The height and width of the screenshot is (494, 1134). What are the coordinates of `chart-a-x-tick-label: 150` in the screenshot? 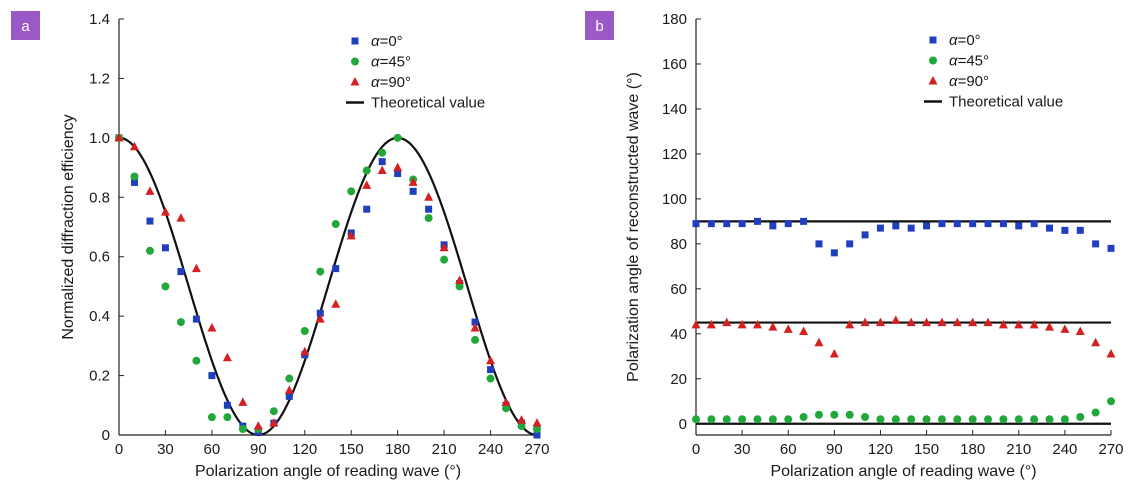 It's located at (351, 449).